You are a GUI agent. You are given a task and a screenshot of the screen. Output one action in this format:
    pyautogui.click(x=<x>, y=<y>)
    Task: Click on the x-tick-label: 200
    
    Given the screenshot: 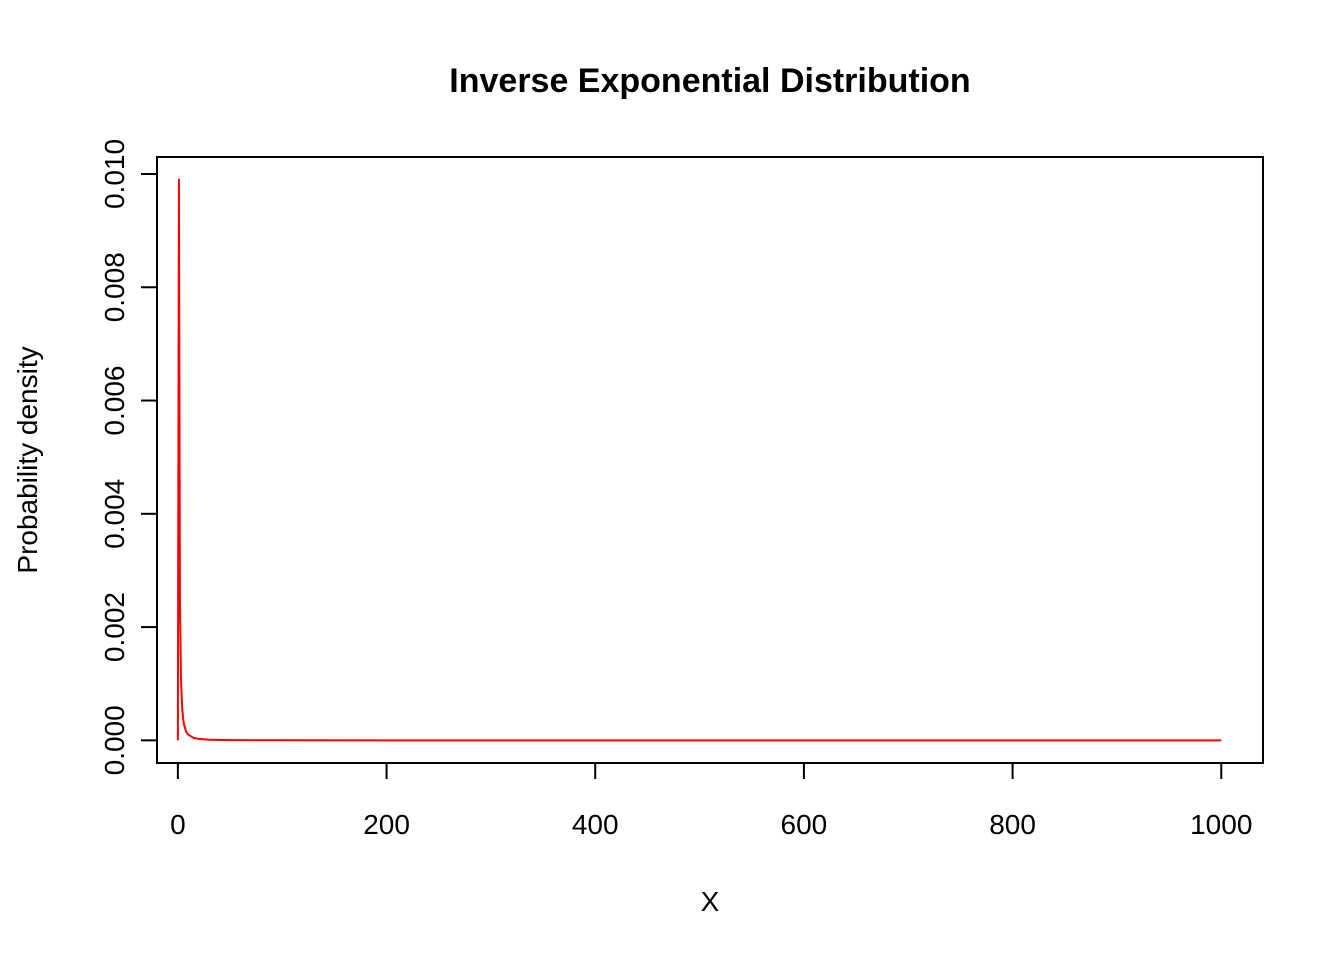 What is the action you would take?
    pyautogui.click(x=386, y=824)
    